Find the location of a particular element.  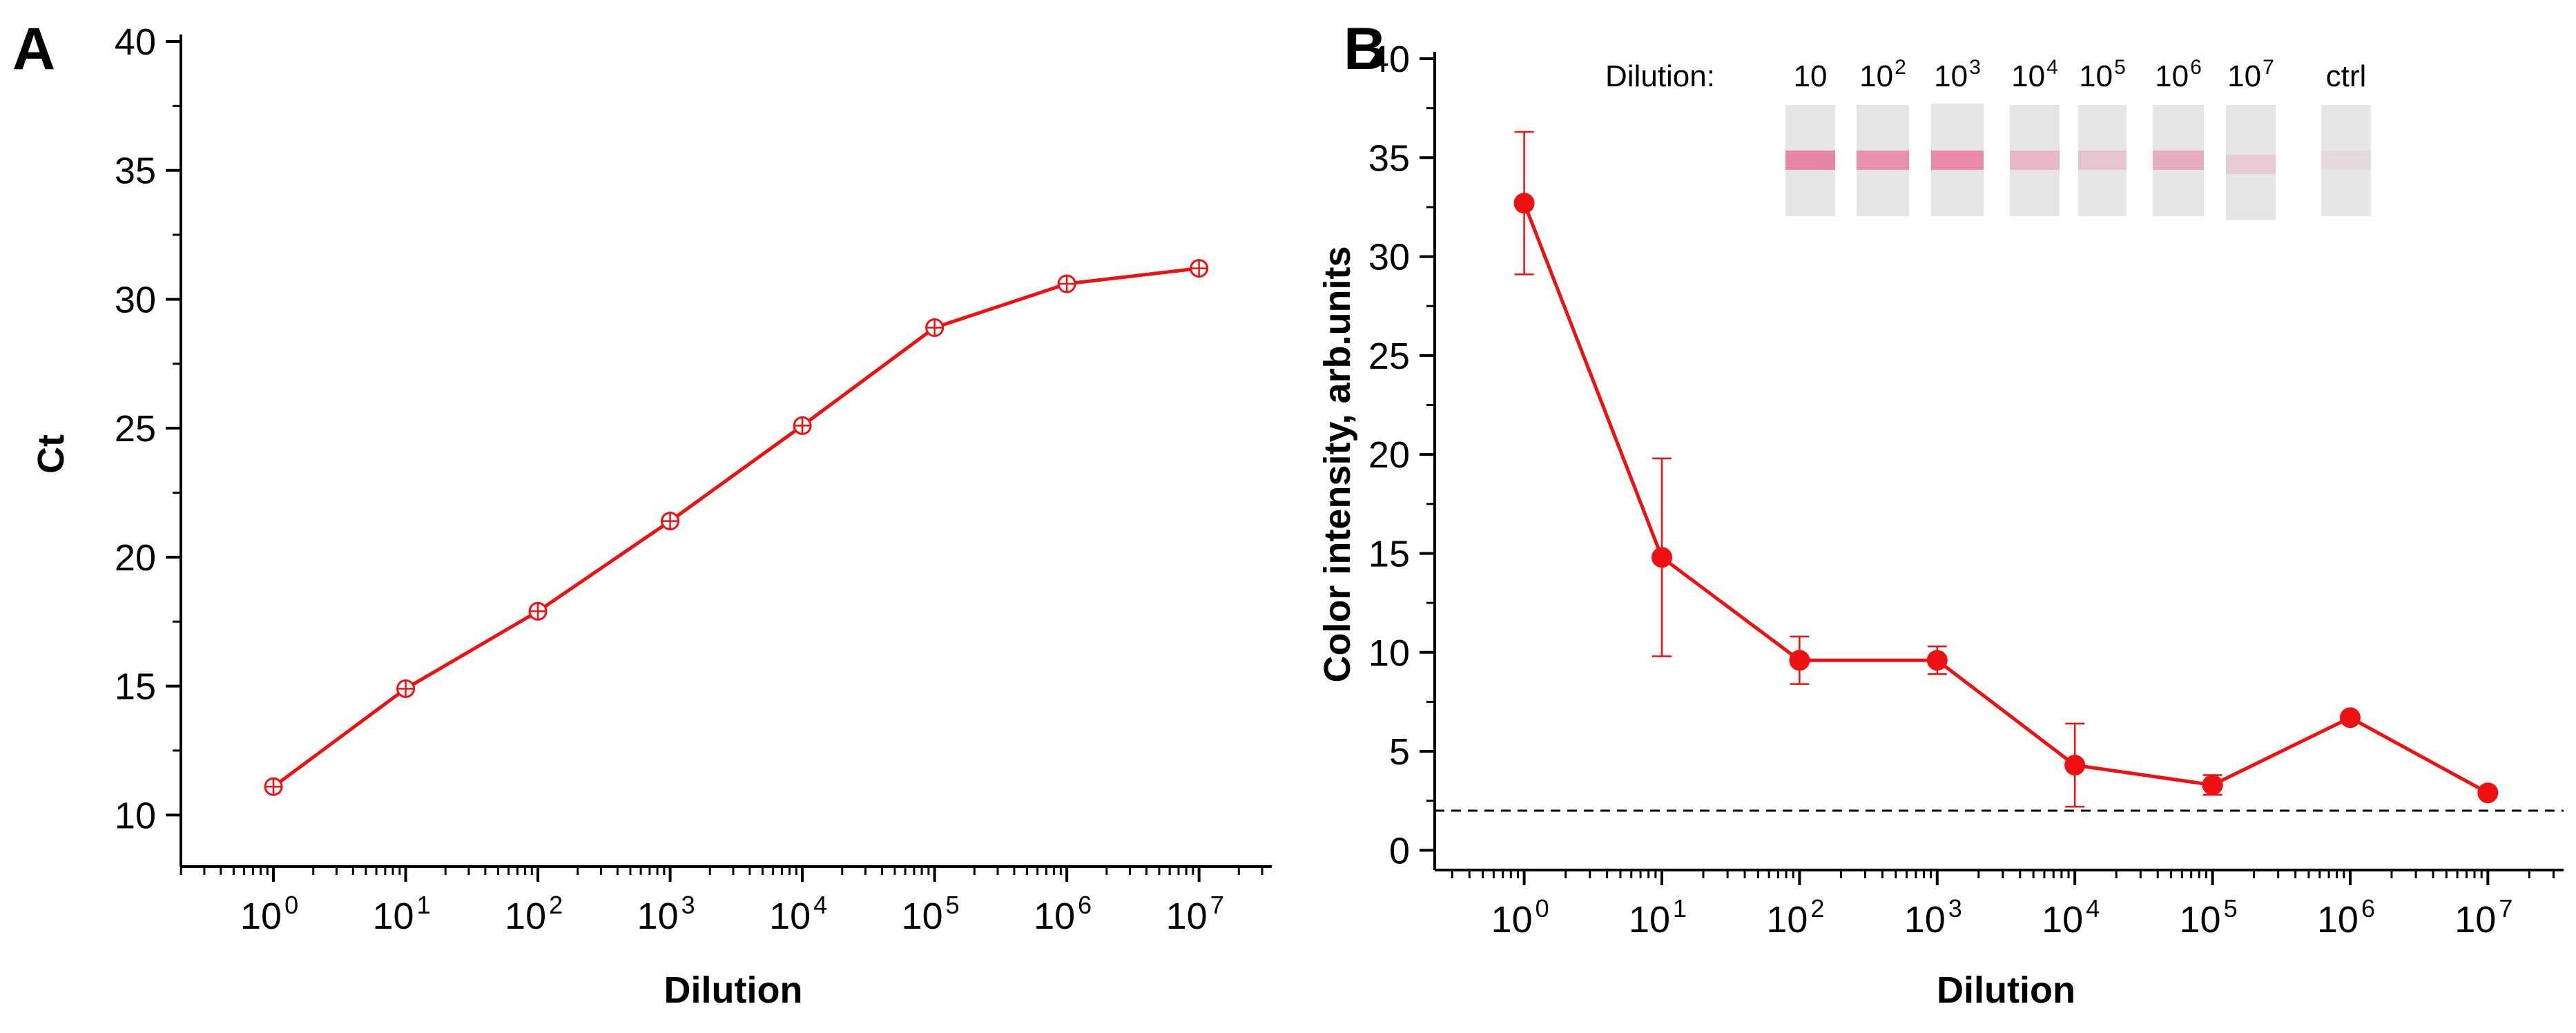

strip-label: 103 is located at coordinates (1958, 74).